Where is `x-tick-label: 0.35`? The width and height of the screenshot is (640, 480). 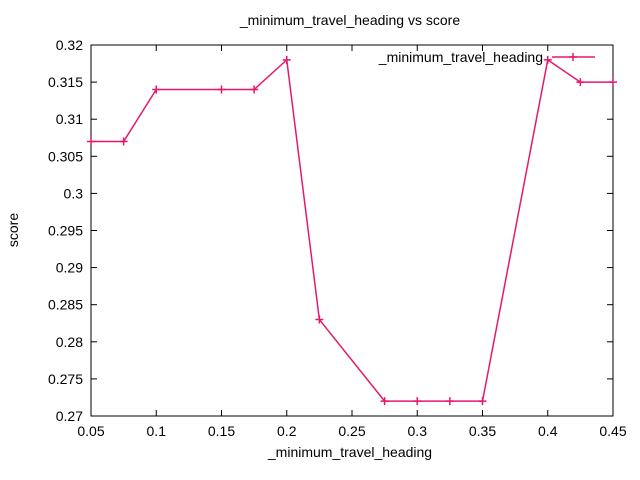 x-tick-label: 0.35 is located at coordinates (482, 431).